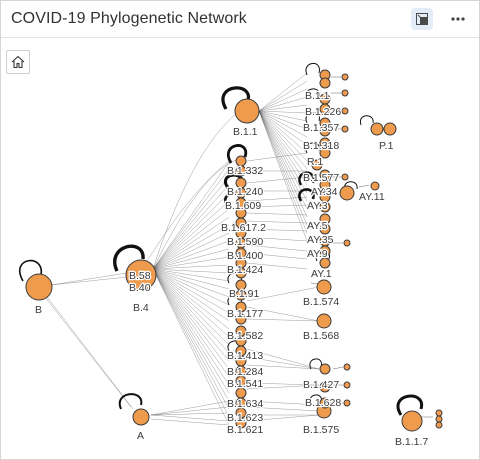 The width and height of the screenshot is (480, 460). I want to click on node-b4, so click(141, 275).